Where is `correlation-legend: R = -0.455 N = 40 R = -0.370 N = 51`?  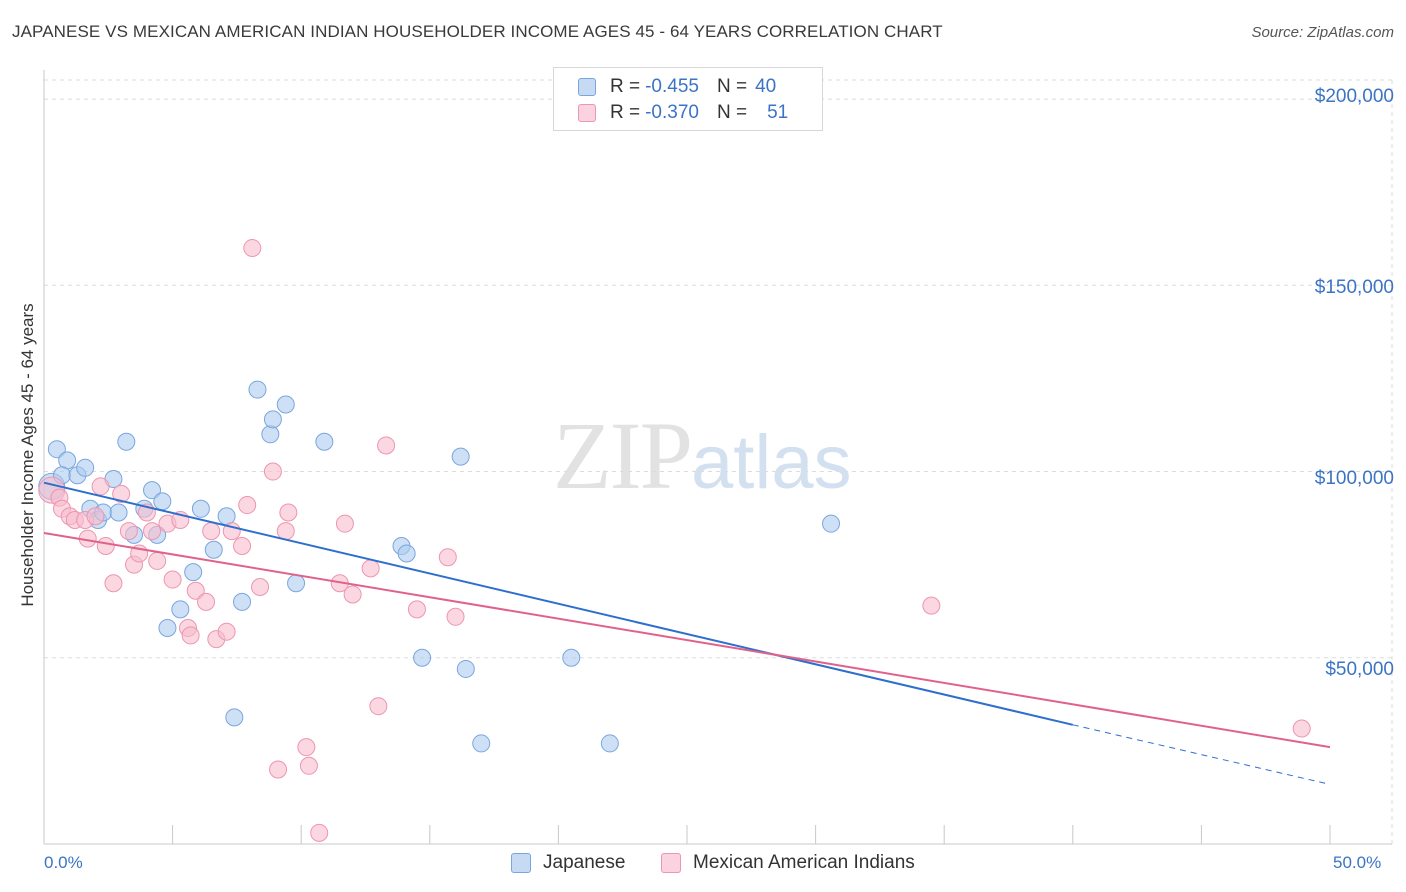
correlation-legend: R = -0.455 N = 40 R = -0.370 N = 51 is located at coordinates (688, 99).